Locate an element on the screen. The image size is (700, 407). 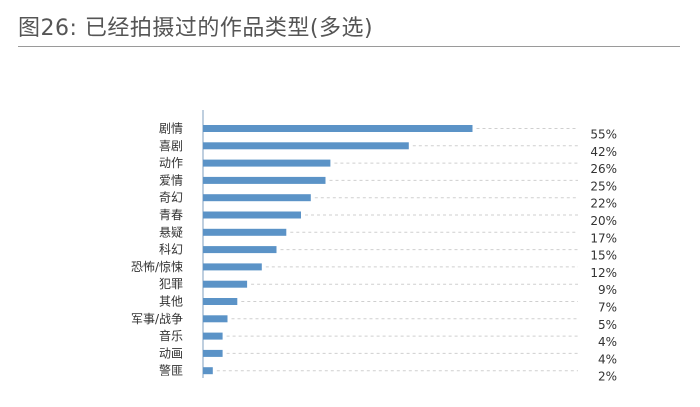
category-label: 动画 is located at coordinates (171, 353).